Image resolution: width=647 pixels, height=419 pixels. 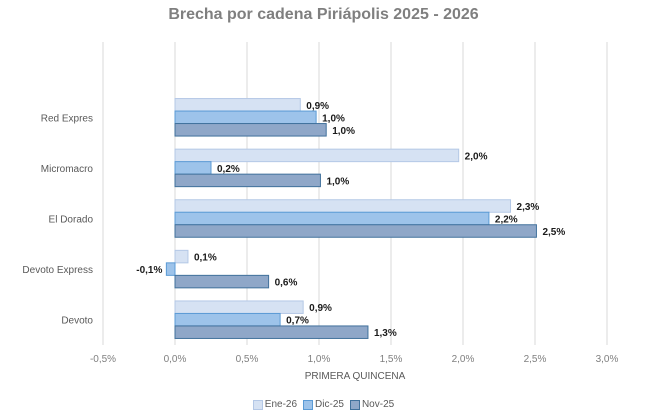 I want to click on bar-nov-25-el-dorado, so click(x=355, y=231).